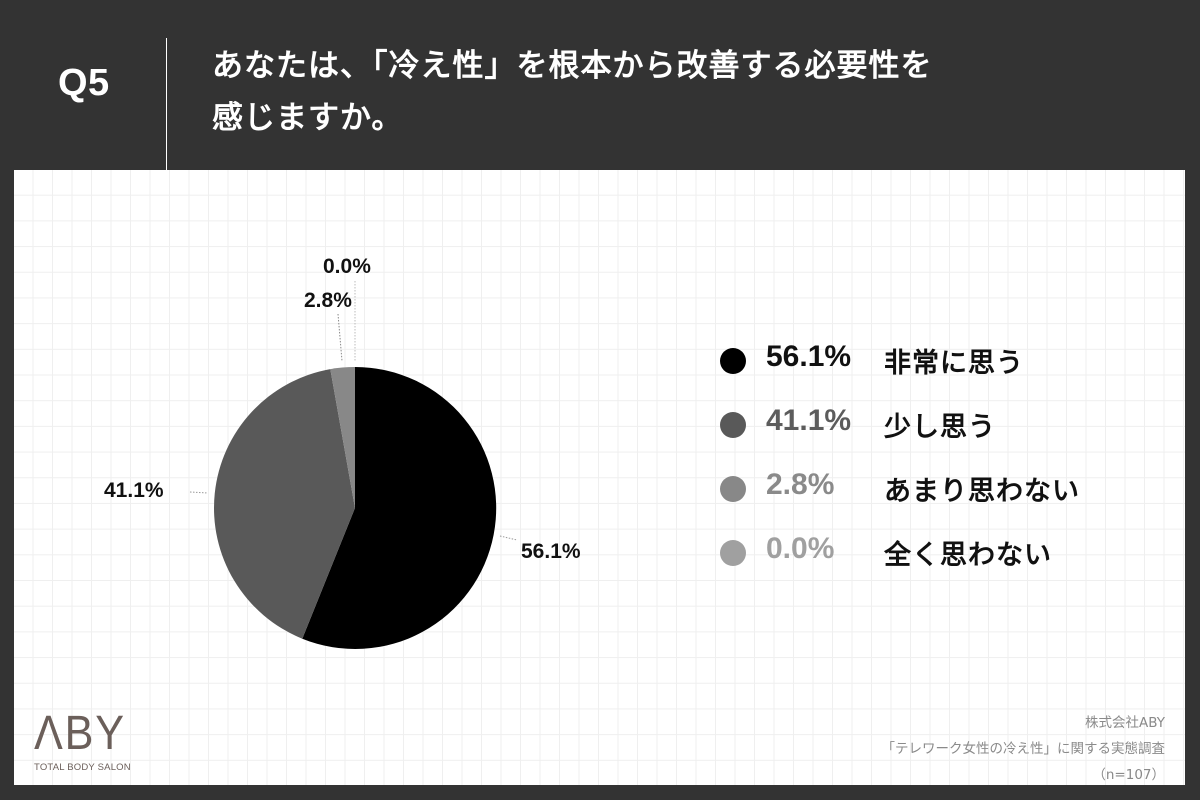 The image size is (1200, 800). Describe the element at coordinates (82, 767) in the screenshot. I see `logo-subtitle: TOTAL BODY SALON` at that location.